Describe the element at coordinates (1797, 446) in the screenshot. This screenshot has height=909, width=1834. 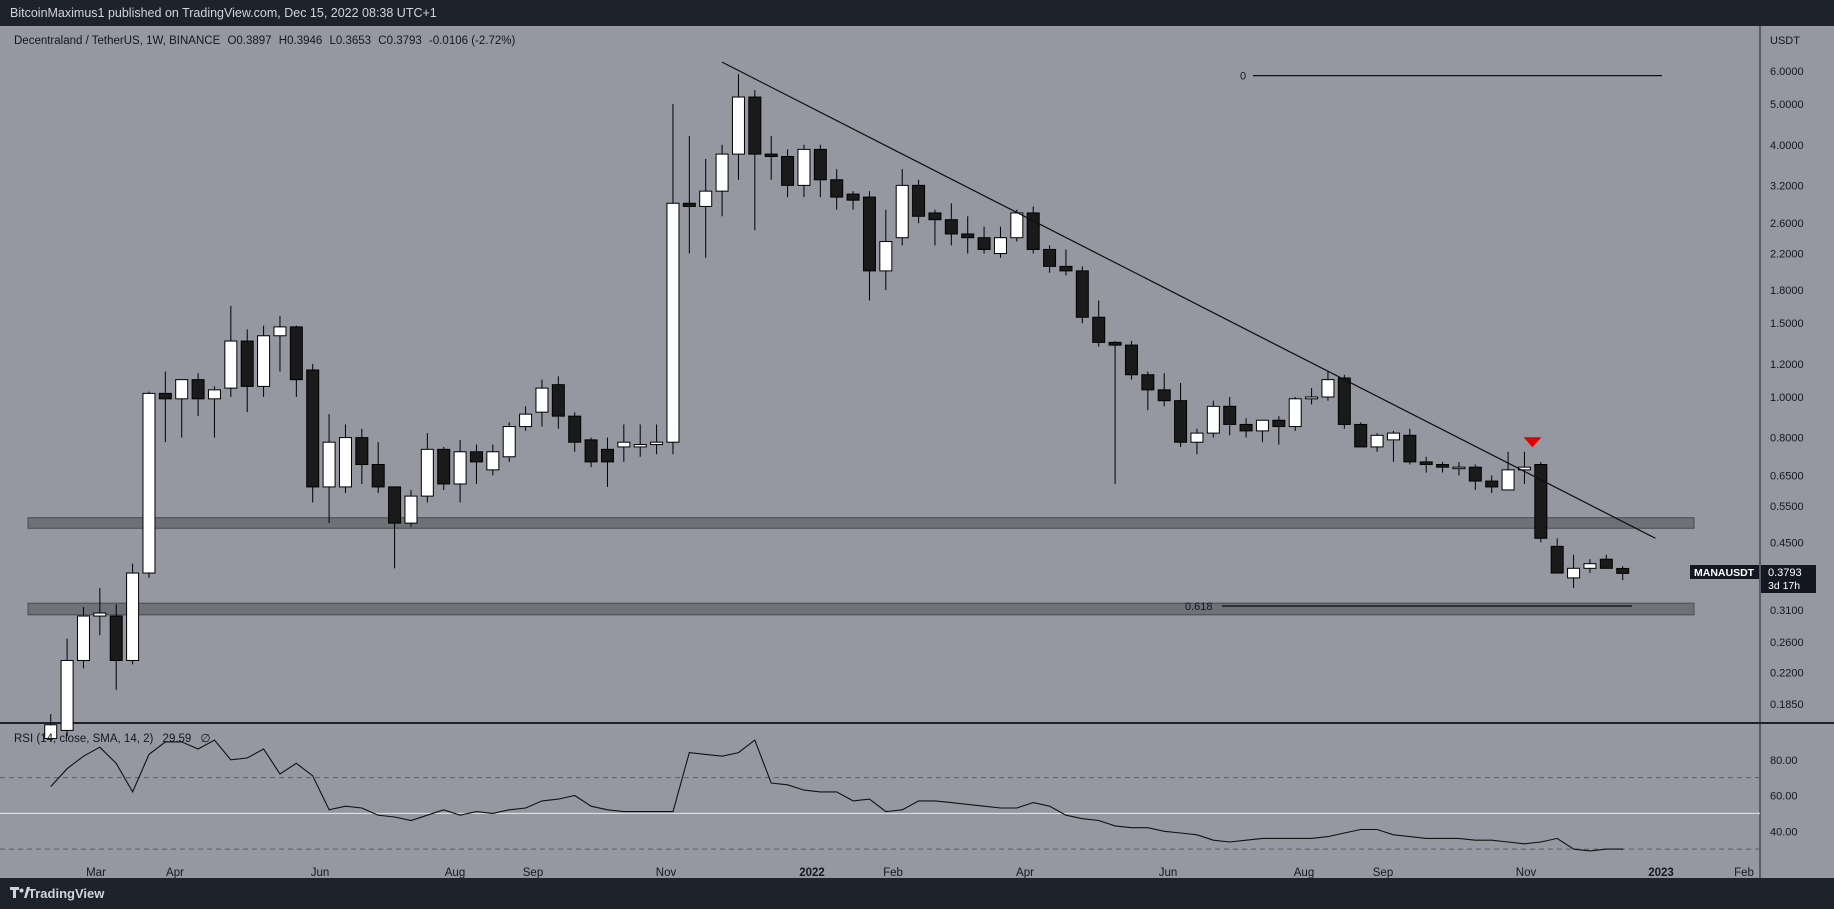
I see `price-scale` at that location.